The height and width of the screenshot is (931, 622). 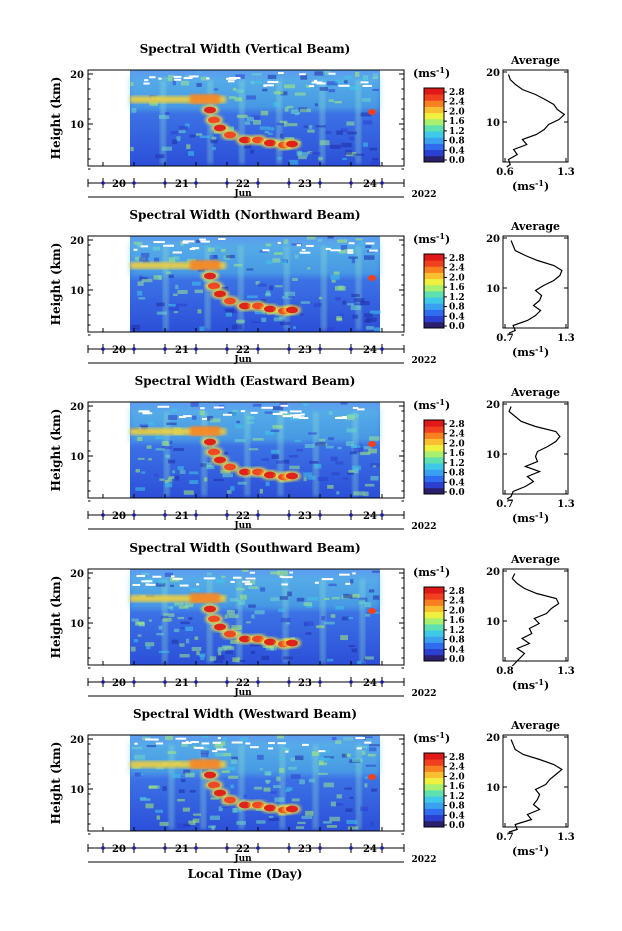 What do you see at coordinates (535, 615) in the screenshot?
I see `average-frame` at bounding box center [535, 615].